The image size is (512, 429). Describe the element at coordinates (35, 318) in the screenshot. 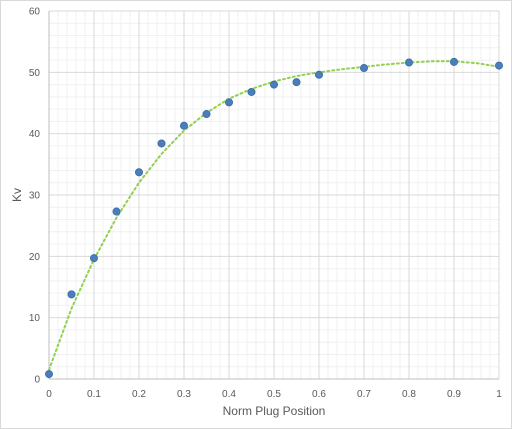

I see `y-tick-label: 10` at that location.